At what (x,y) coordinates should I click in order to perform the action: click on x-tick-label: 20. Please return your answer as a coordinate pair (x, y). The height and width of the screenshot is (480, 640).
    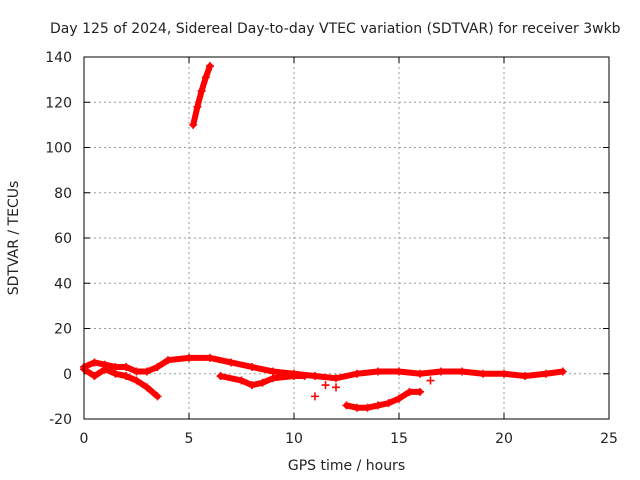
    Looking at the image, I should click on (504, 439).